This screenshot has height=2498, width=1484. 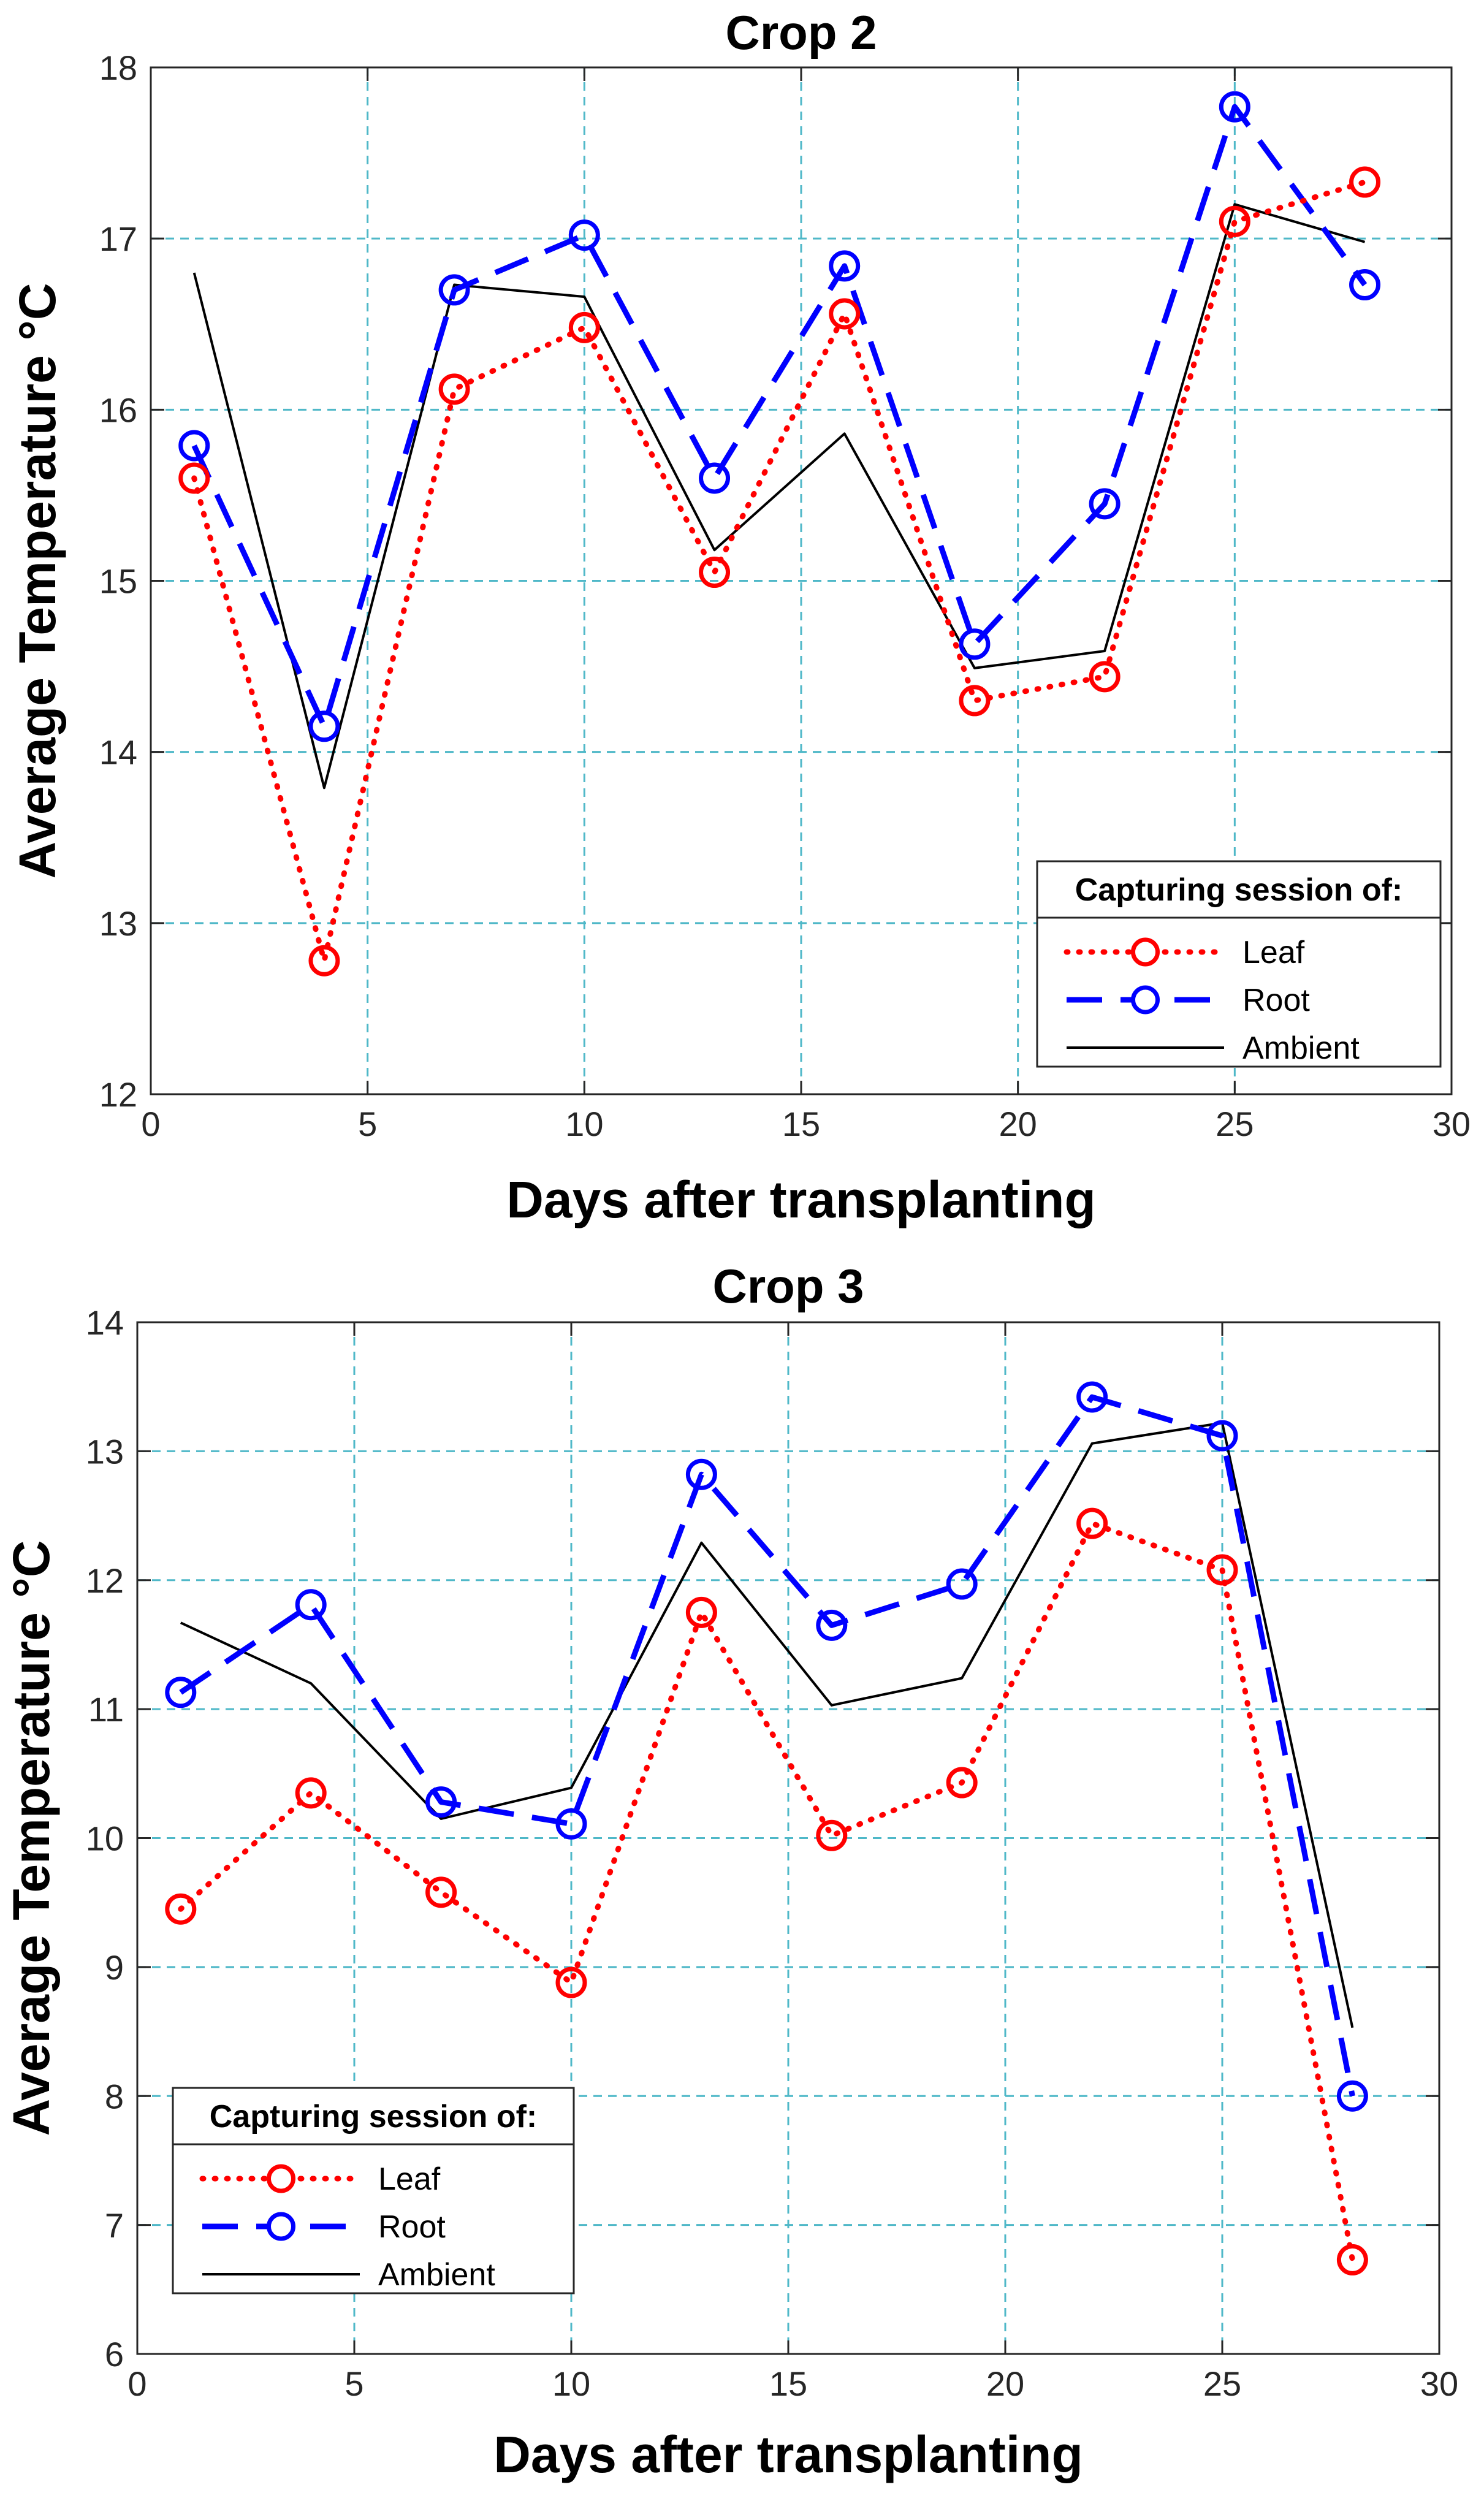 What do you see at coordinates (788, 1286) in the screenshot?
I see `chart-title: Crop 3` at bounding box center [788, 1286].